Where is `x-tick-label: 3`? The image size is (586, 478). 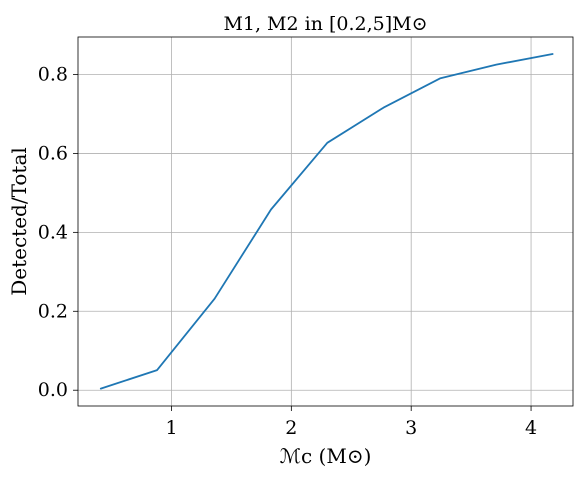
x-tick-label: 3 is located at coordinates (411, 428).